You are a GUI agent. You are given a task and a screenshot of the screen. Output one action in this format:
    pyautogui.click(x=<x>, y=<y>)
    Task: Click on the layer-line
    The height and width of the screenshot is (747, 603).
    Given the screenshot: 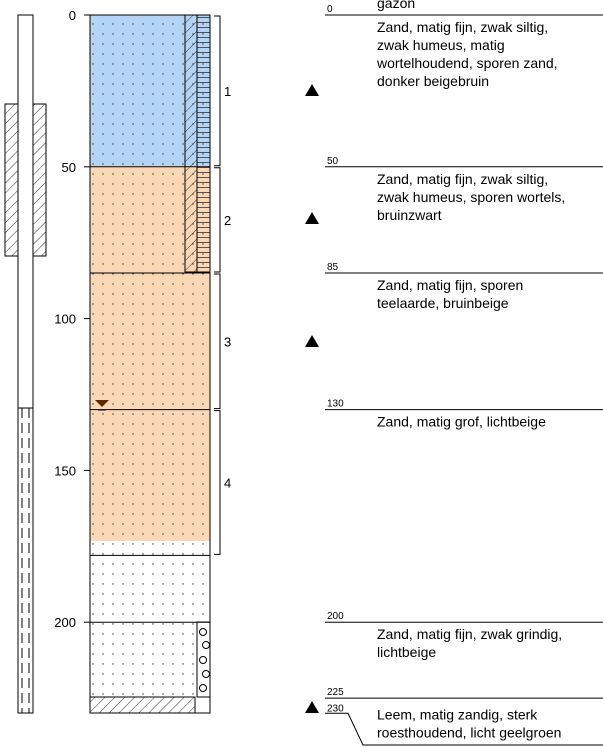 What is the action you would take?
    pyautogui.click(x=464, y=729)
    